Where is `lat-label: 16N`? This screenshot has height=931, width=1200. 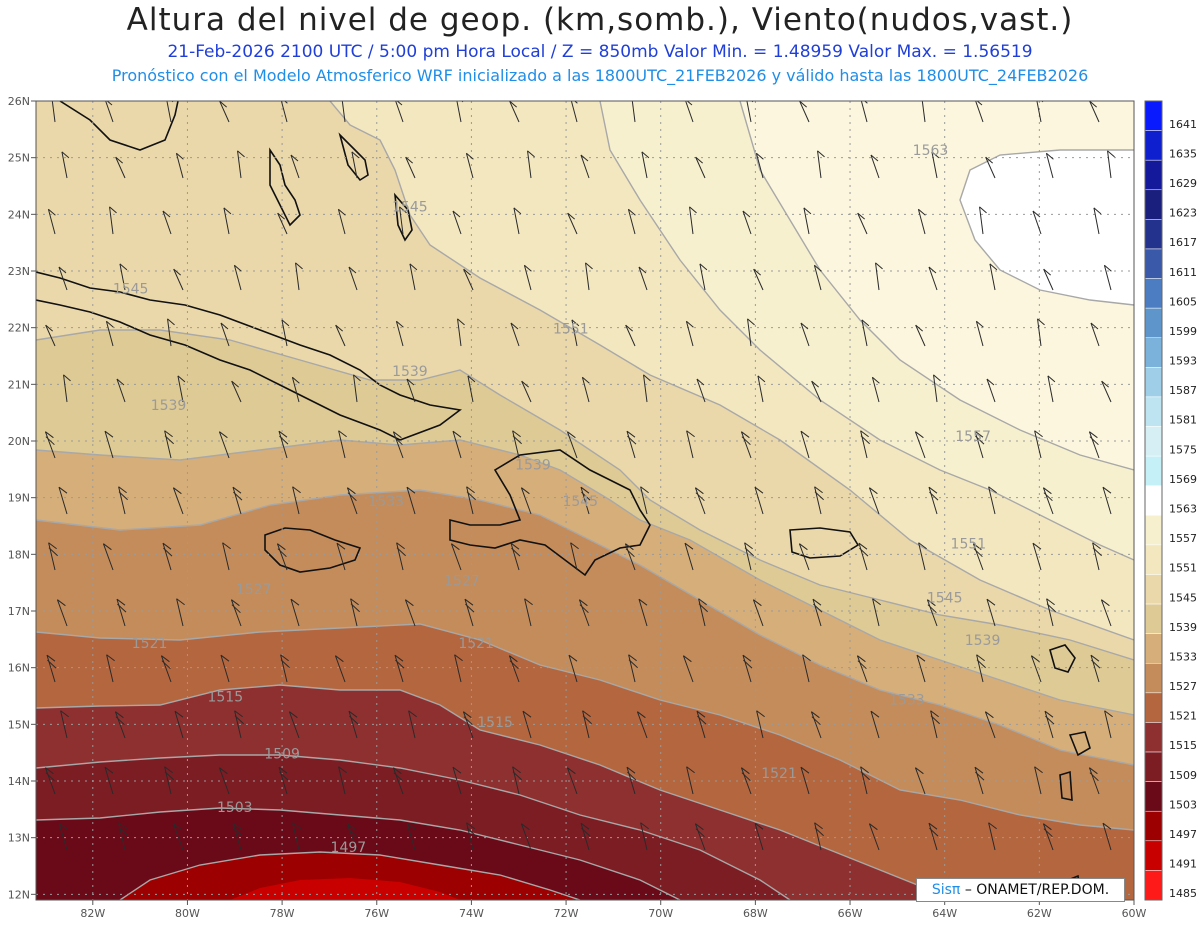
lat-label: 16N is located at coordinates (19, 668).